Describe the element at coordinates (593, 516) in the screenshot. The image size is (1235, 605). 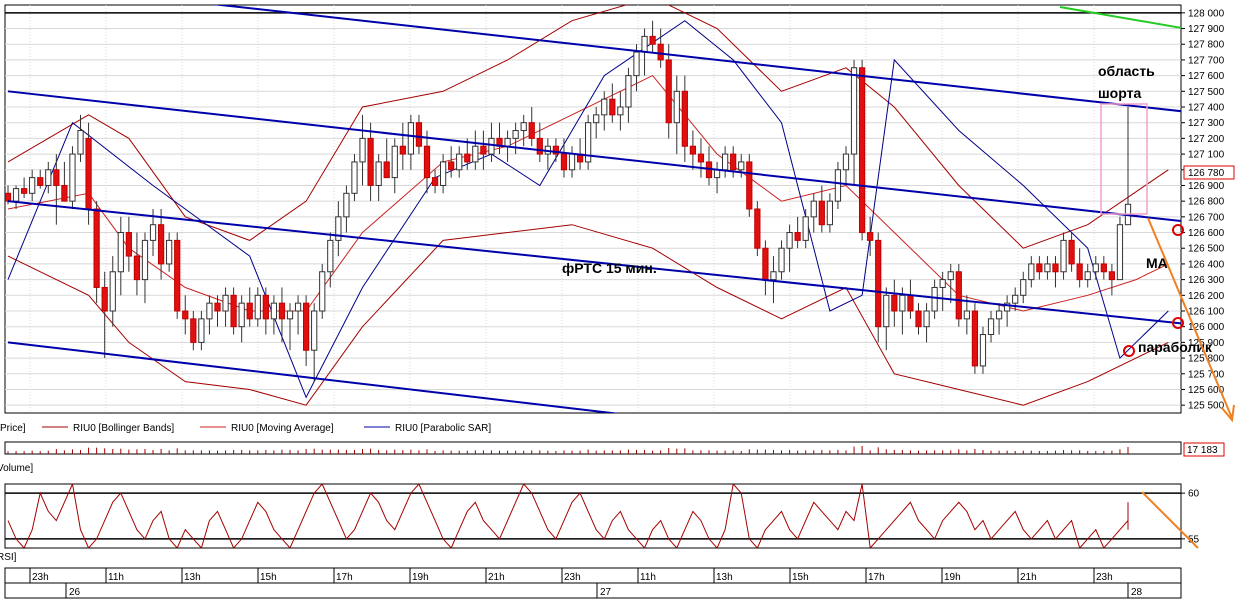
I see `rsi-content` at that location.